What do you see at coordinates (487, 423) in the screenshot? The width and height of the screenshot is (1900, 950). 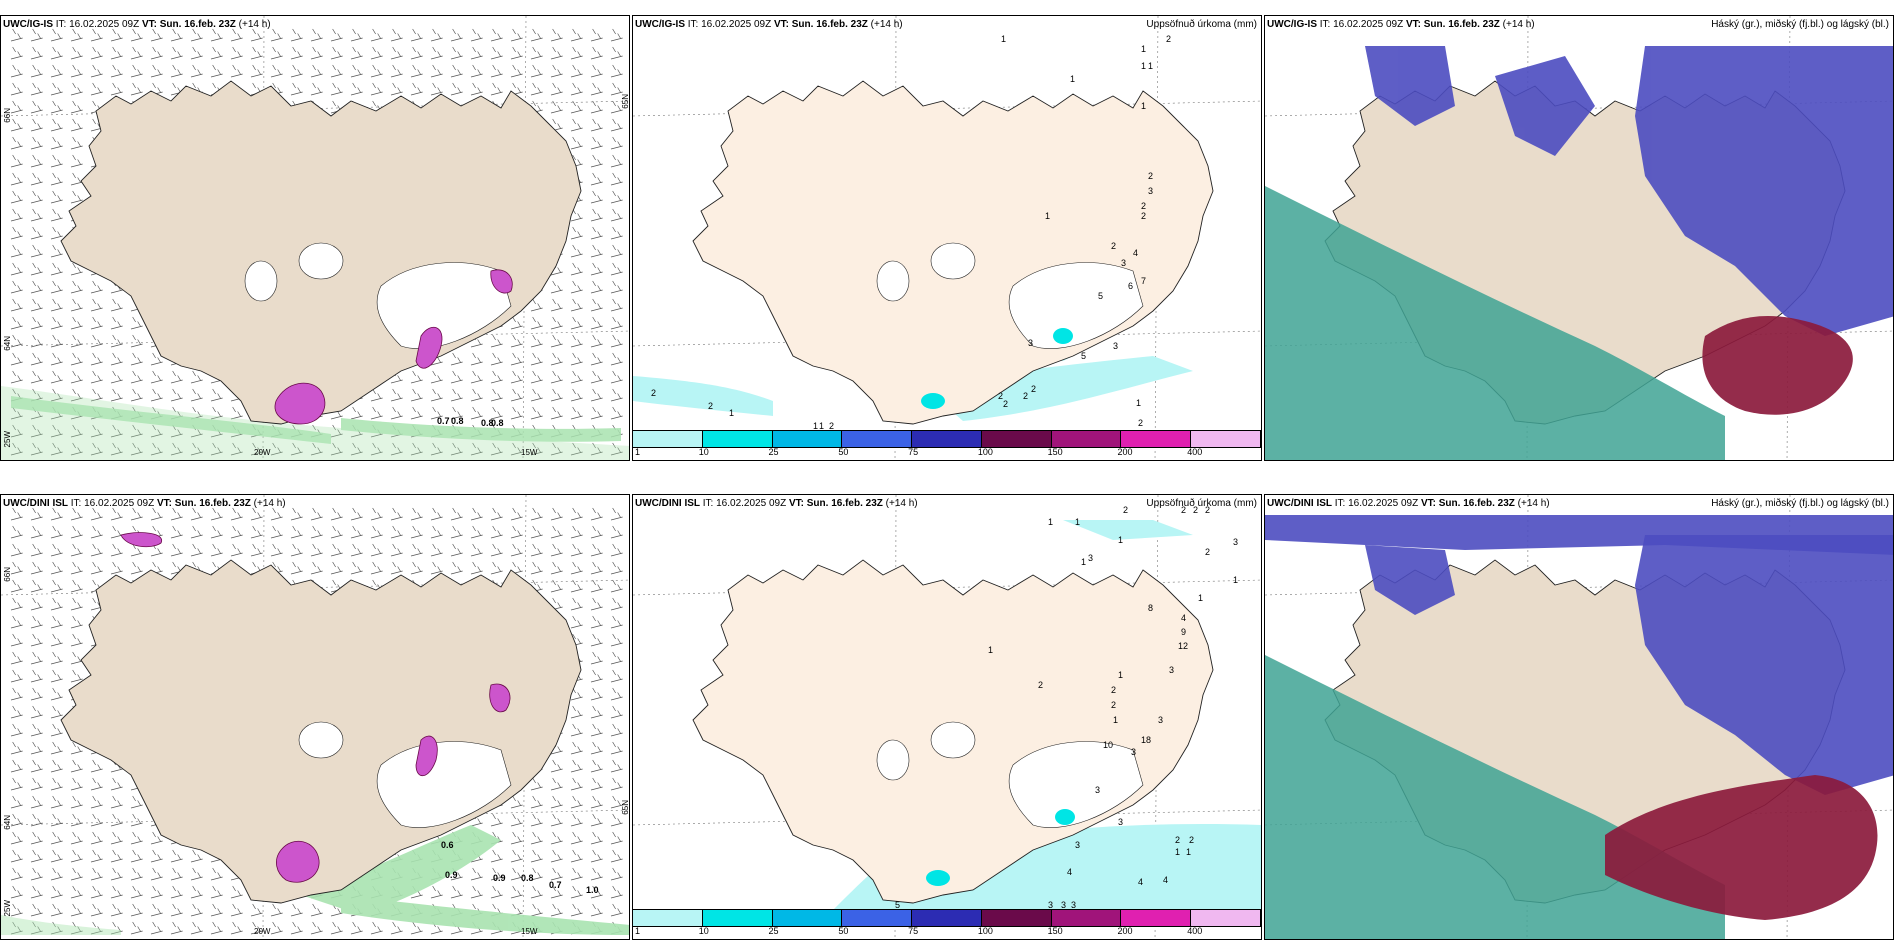 I see `contour-label: 0.8` at bounding box center [487, 423].